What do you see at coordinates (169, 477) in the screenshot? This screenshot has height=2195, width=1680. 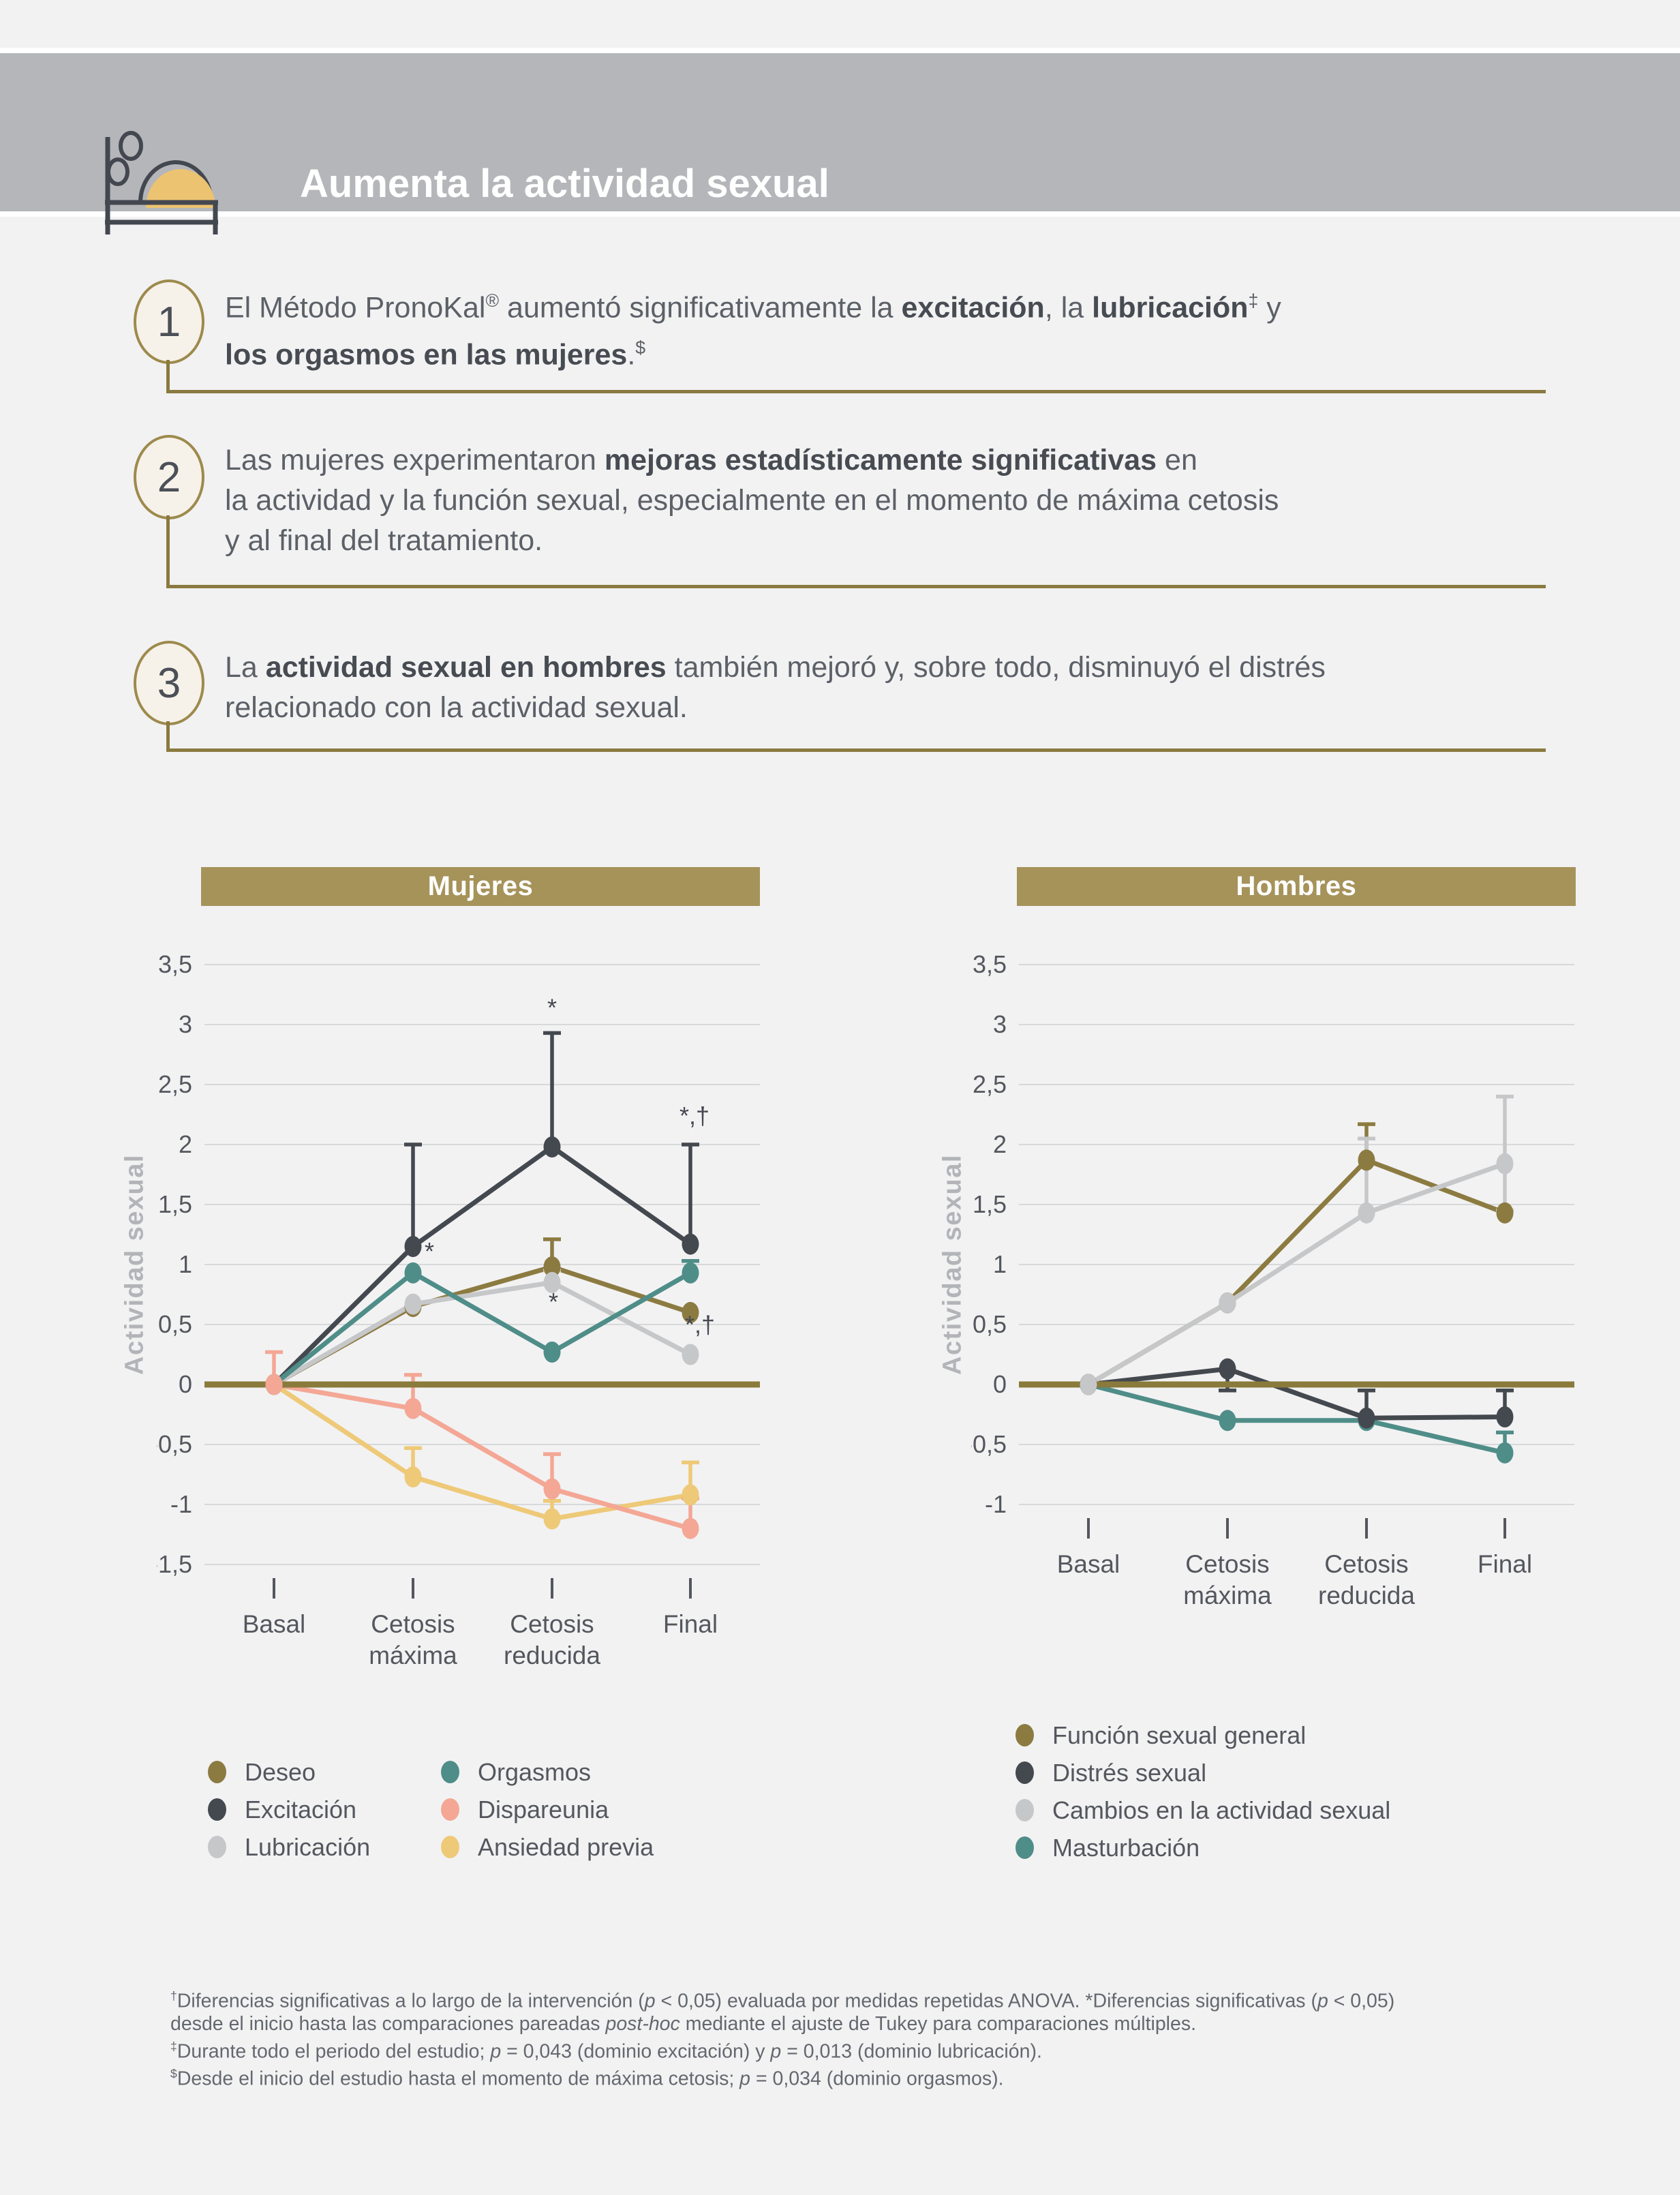 I see `point-number-text: 2` at bounding box center [169, 477].